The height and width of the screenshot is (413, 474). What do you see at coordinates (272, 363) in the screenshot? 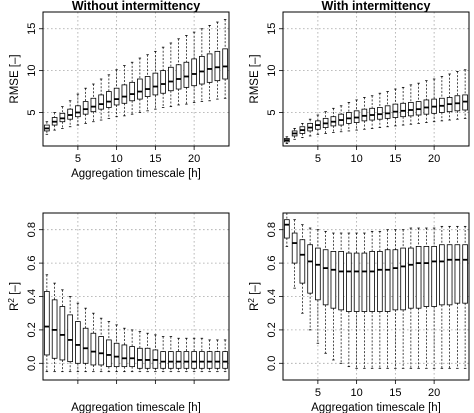
I see `y-tick-label: 0.0` at bounding box center [272, 363].